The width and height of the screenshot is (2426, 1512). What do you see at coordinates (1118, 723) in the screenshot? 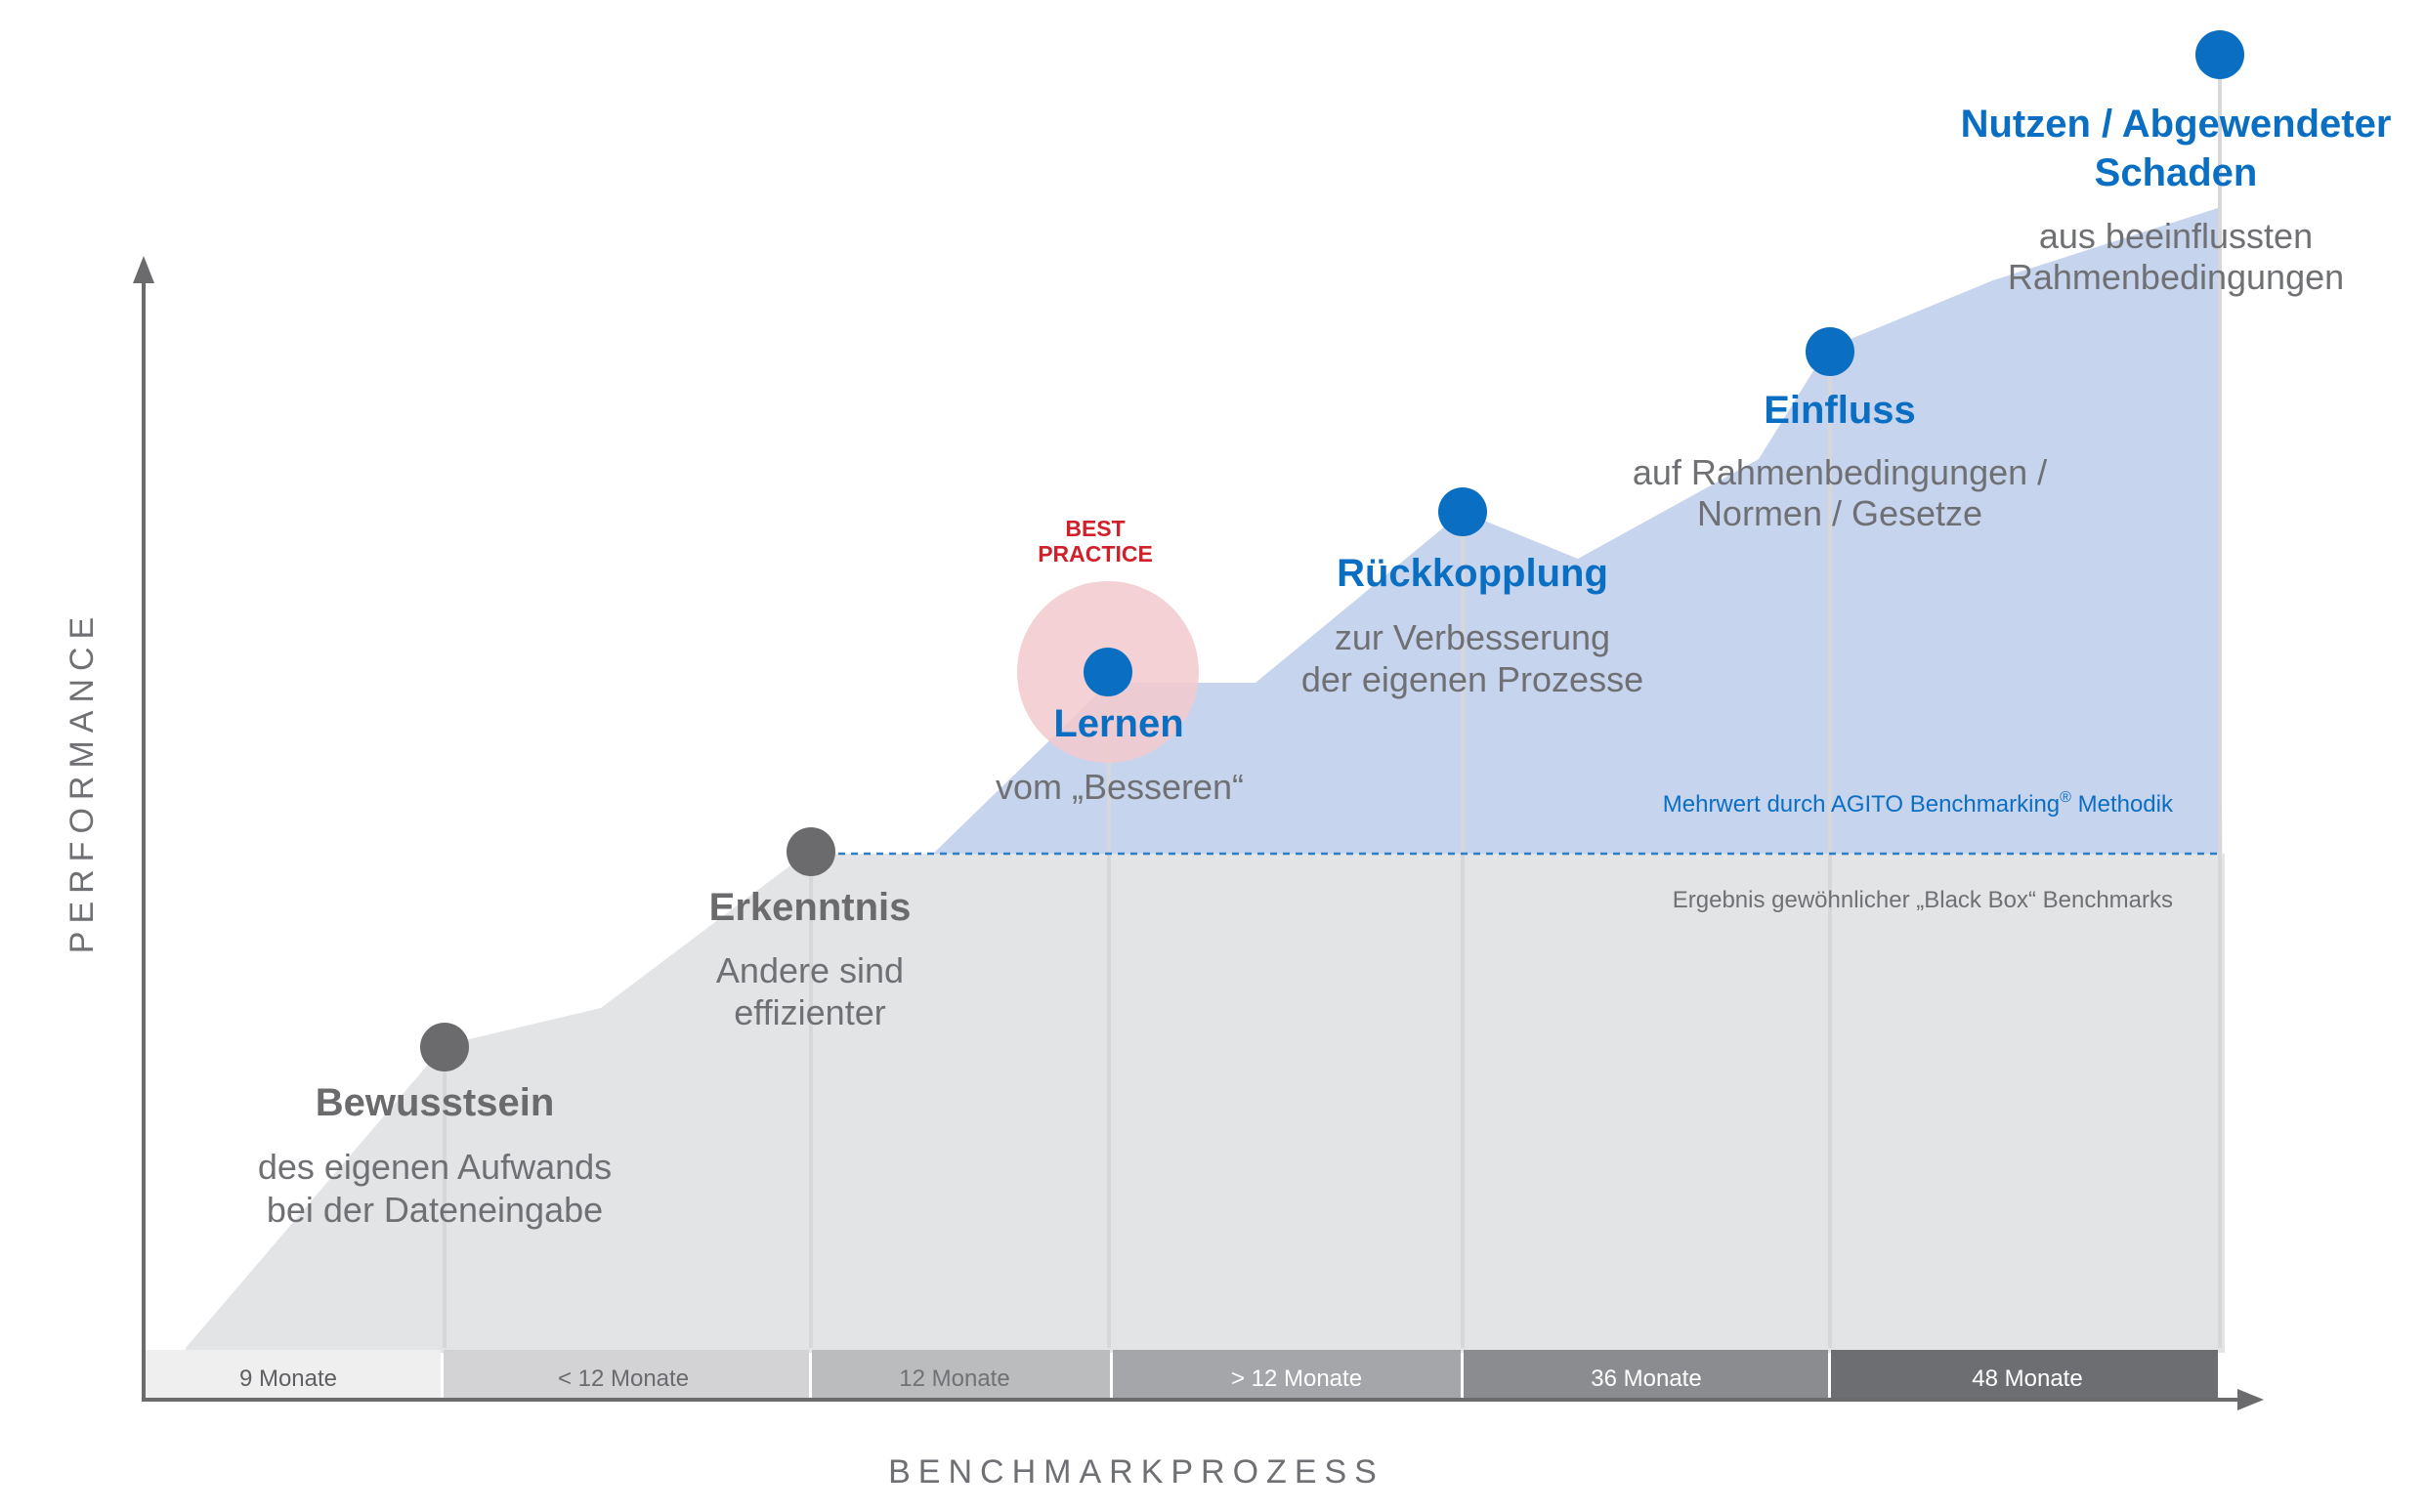
I see `stage-title: Lernen` at bounding box center [1118, 723].